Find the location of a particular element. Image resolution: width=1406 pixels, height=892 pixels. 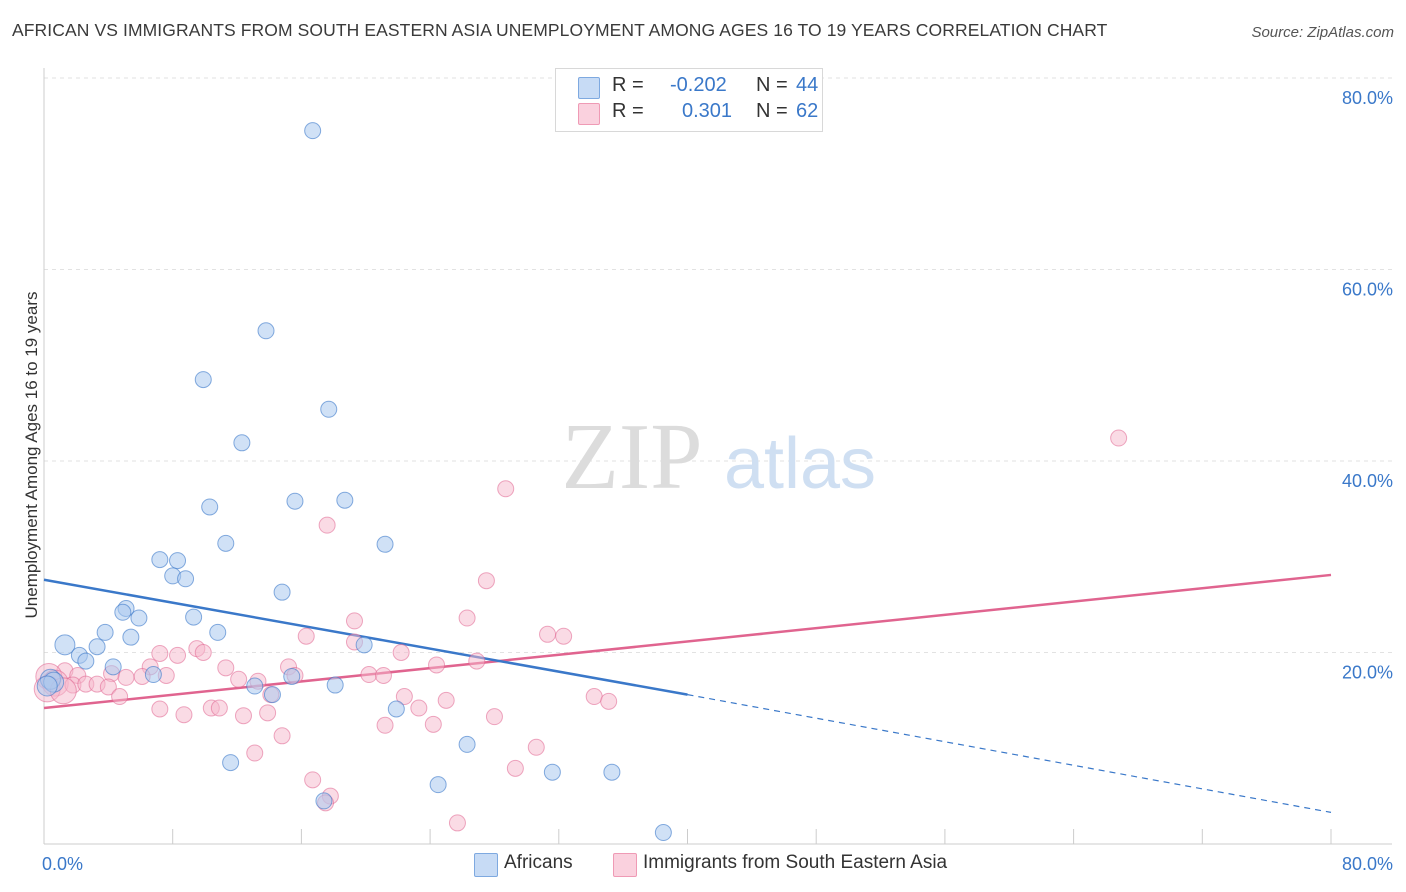

watermark-zip: ZIP is located at coordinates (632, 457).